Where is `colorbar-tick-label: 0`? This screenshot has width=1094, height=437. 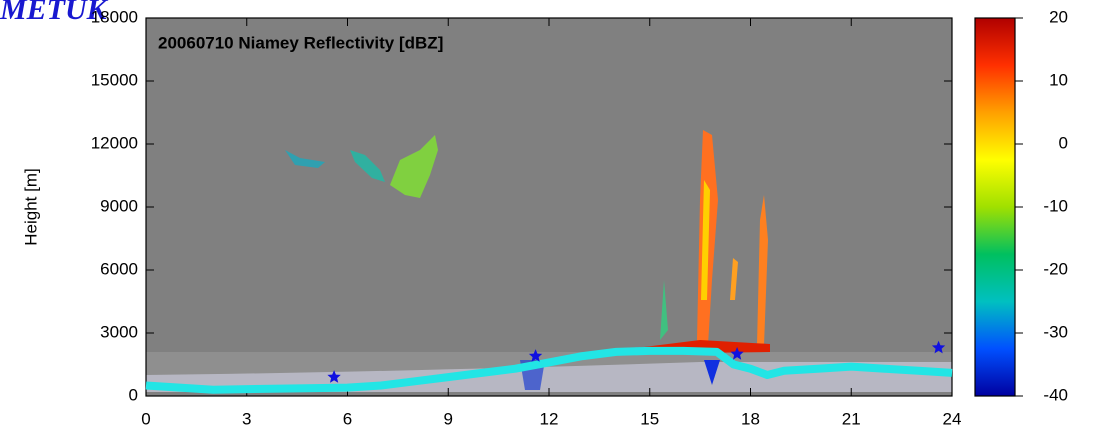 colorbar-tick-label: 0 is located at coordinates (1063, 142).